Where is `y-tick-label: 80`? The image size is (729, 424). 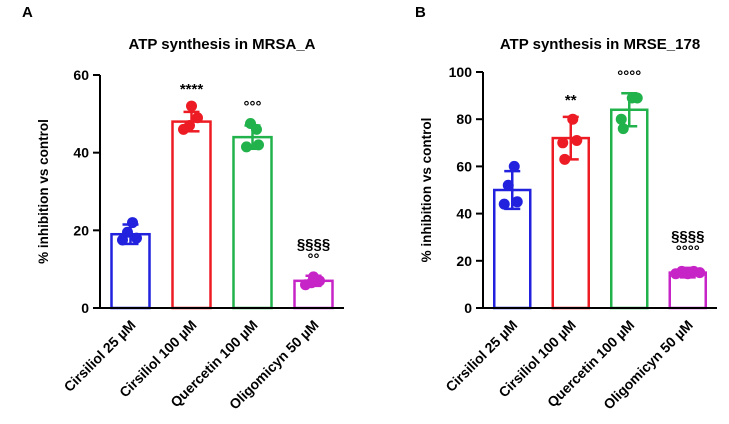
y-tick-label: 80 is located at coordinates (464, 119).